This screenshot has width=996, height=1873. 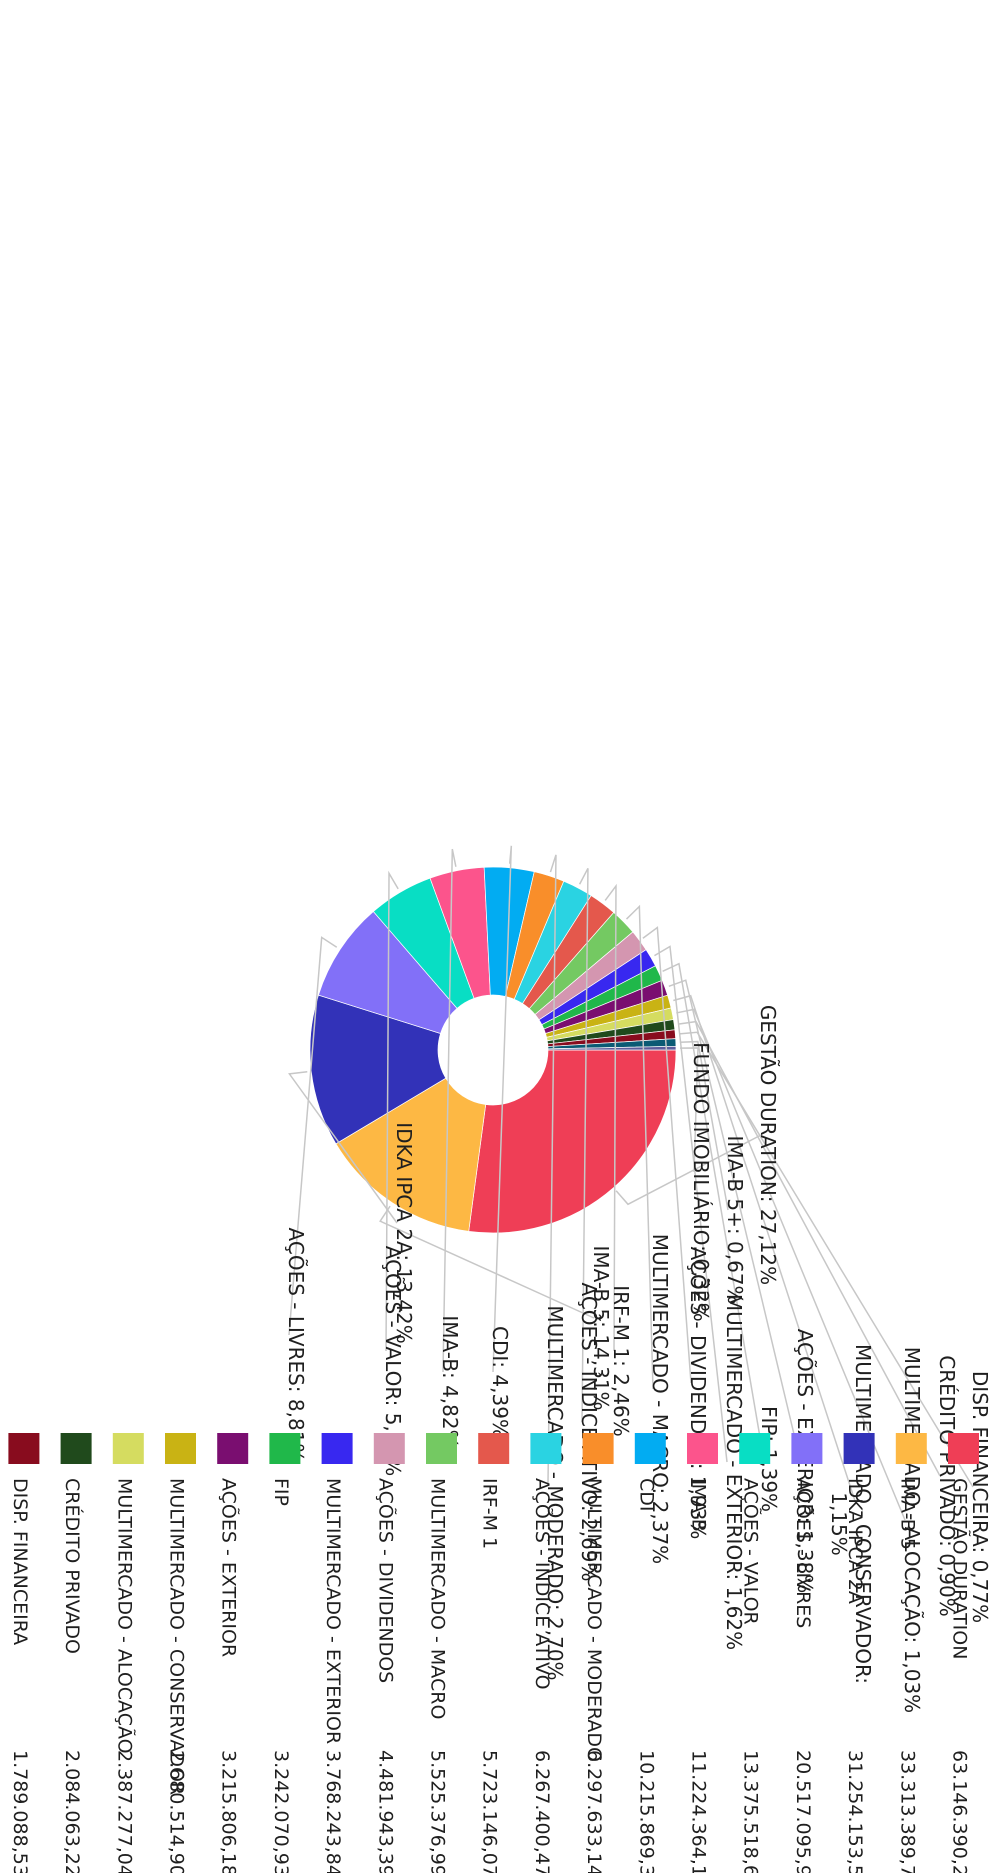 What do you see at coordinates (960, 1811) in the screenshot?
I see `legend-value: 63.146.390,22` at bounding box center [960, 1811].